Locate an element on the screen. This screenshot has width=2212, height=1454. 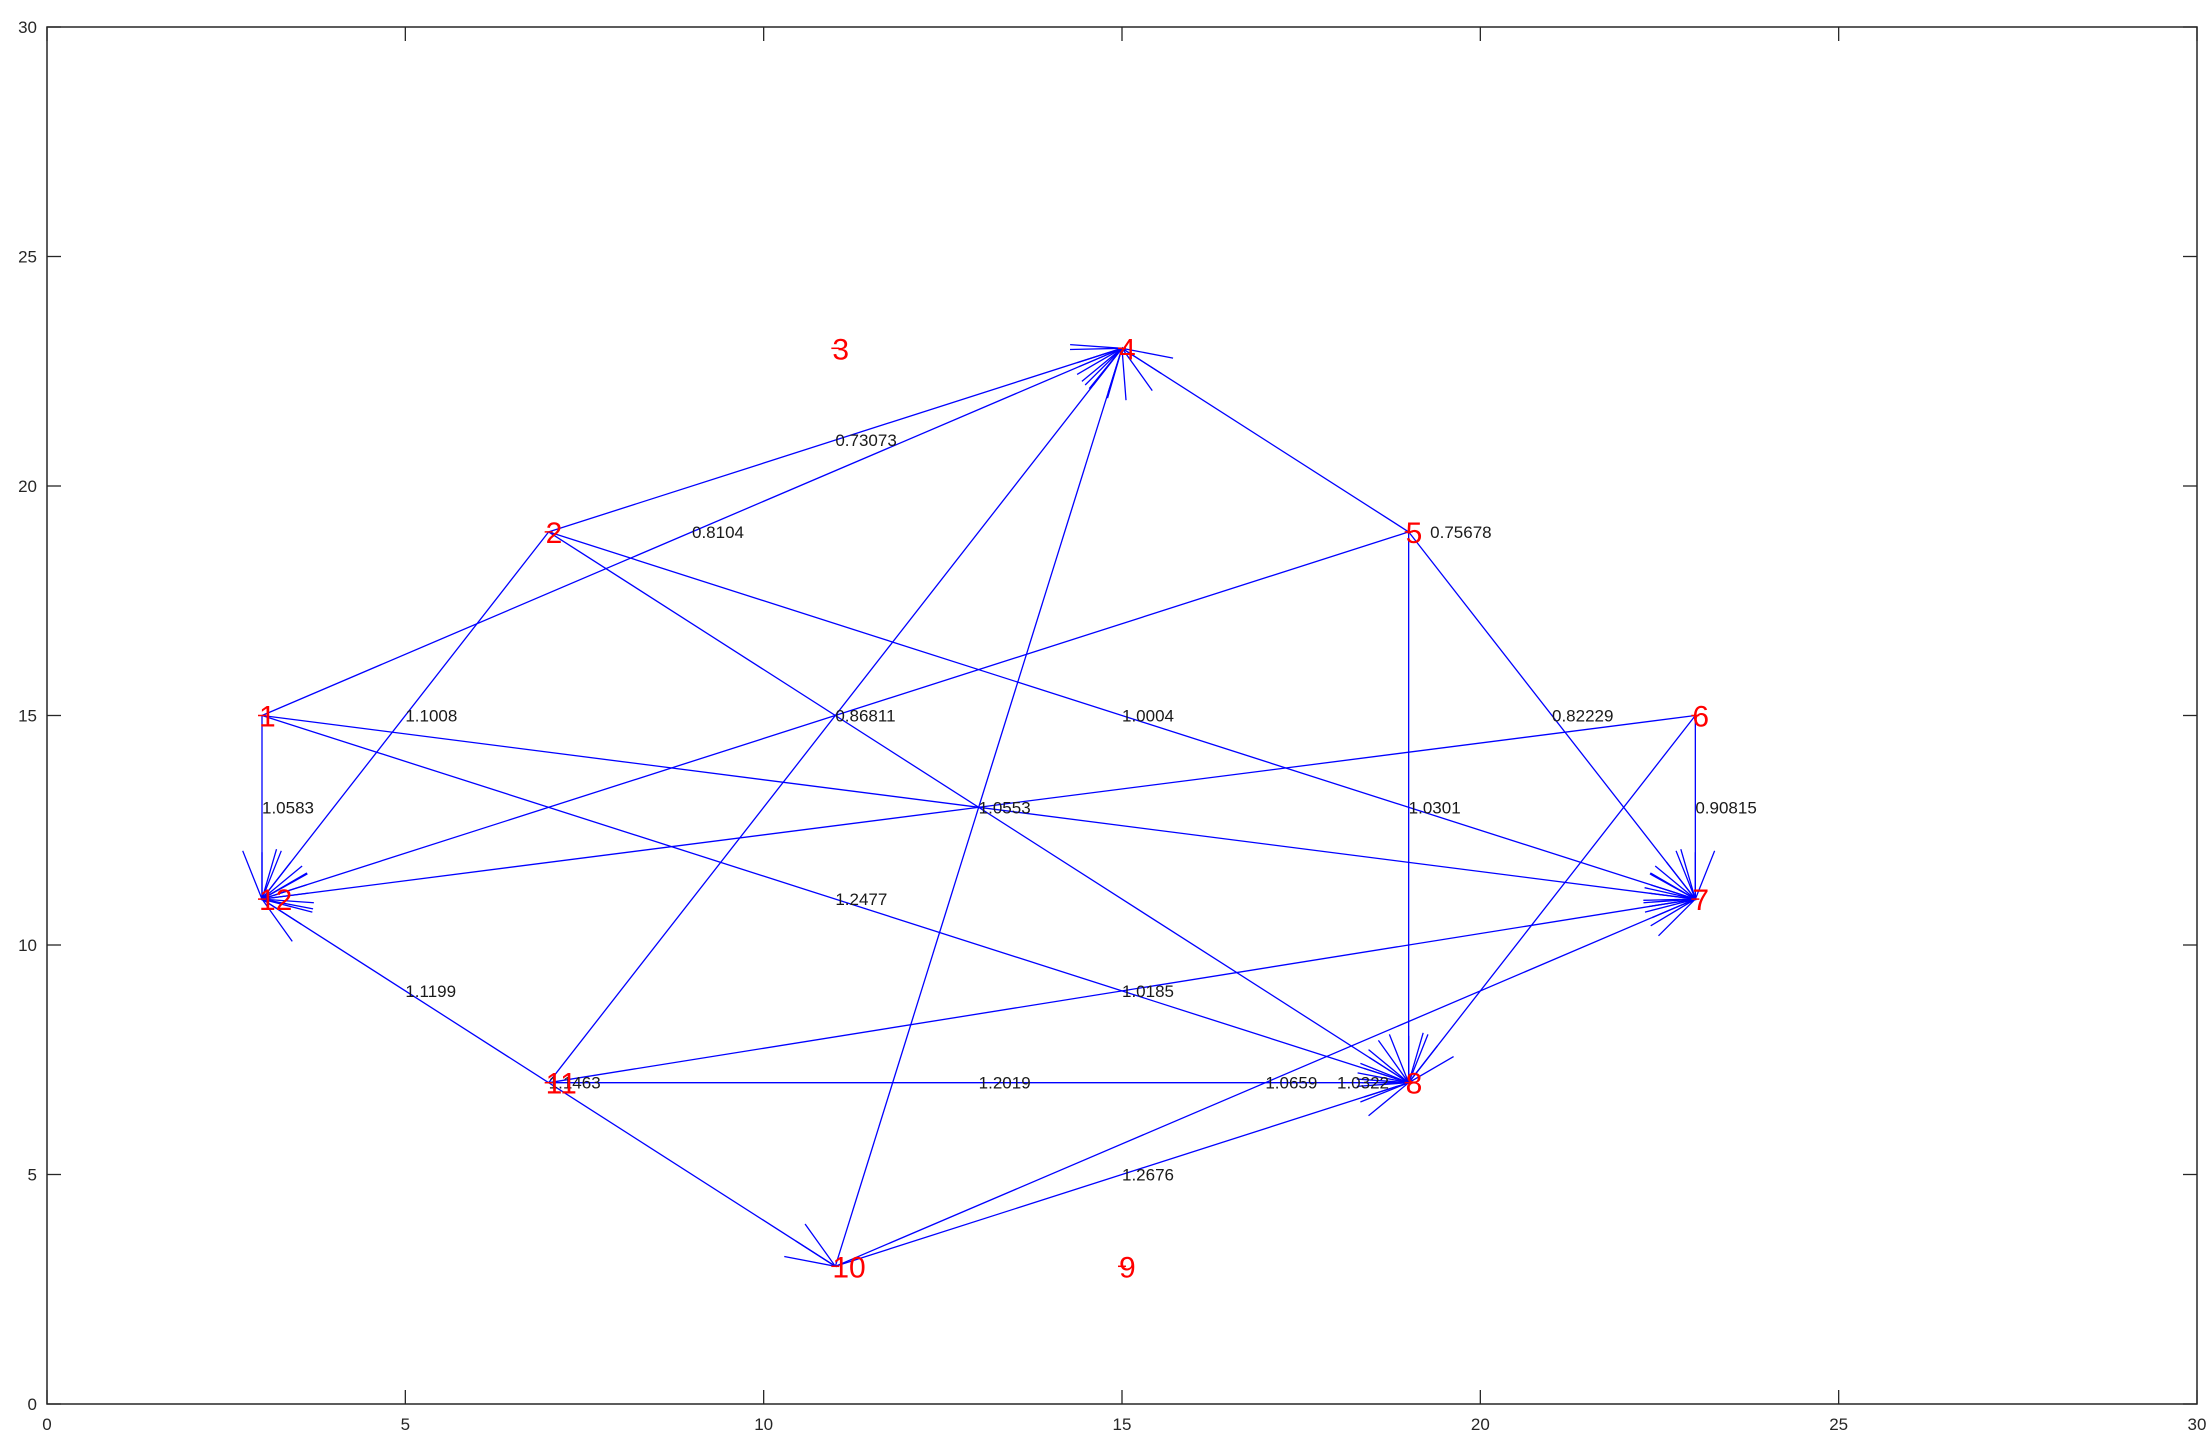
edge-weight-label: 0.8104 is located at coordinates (718, 532).